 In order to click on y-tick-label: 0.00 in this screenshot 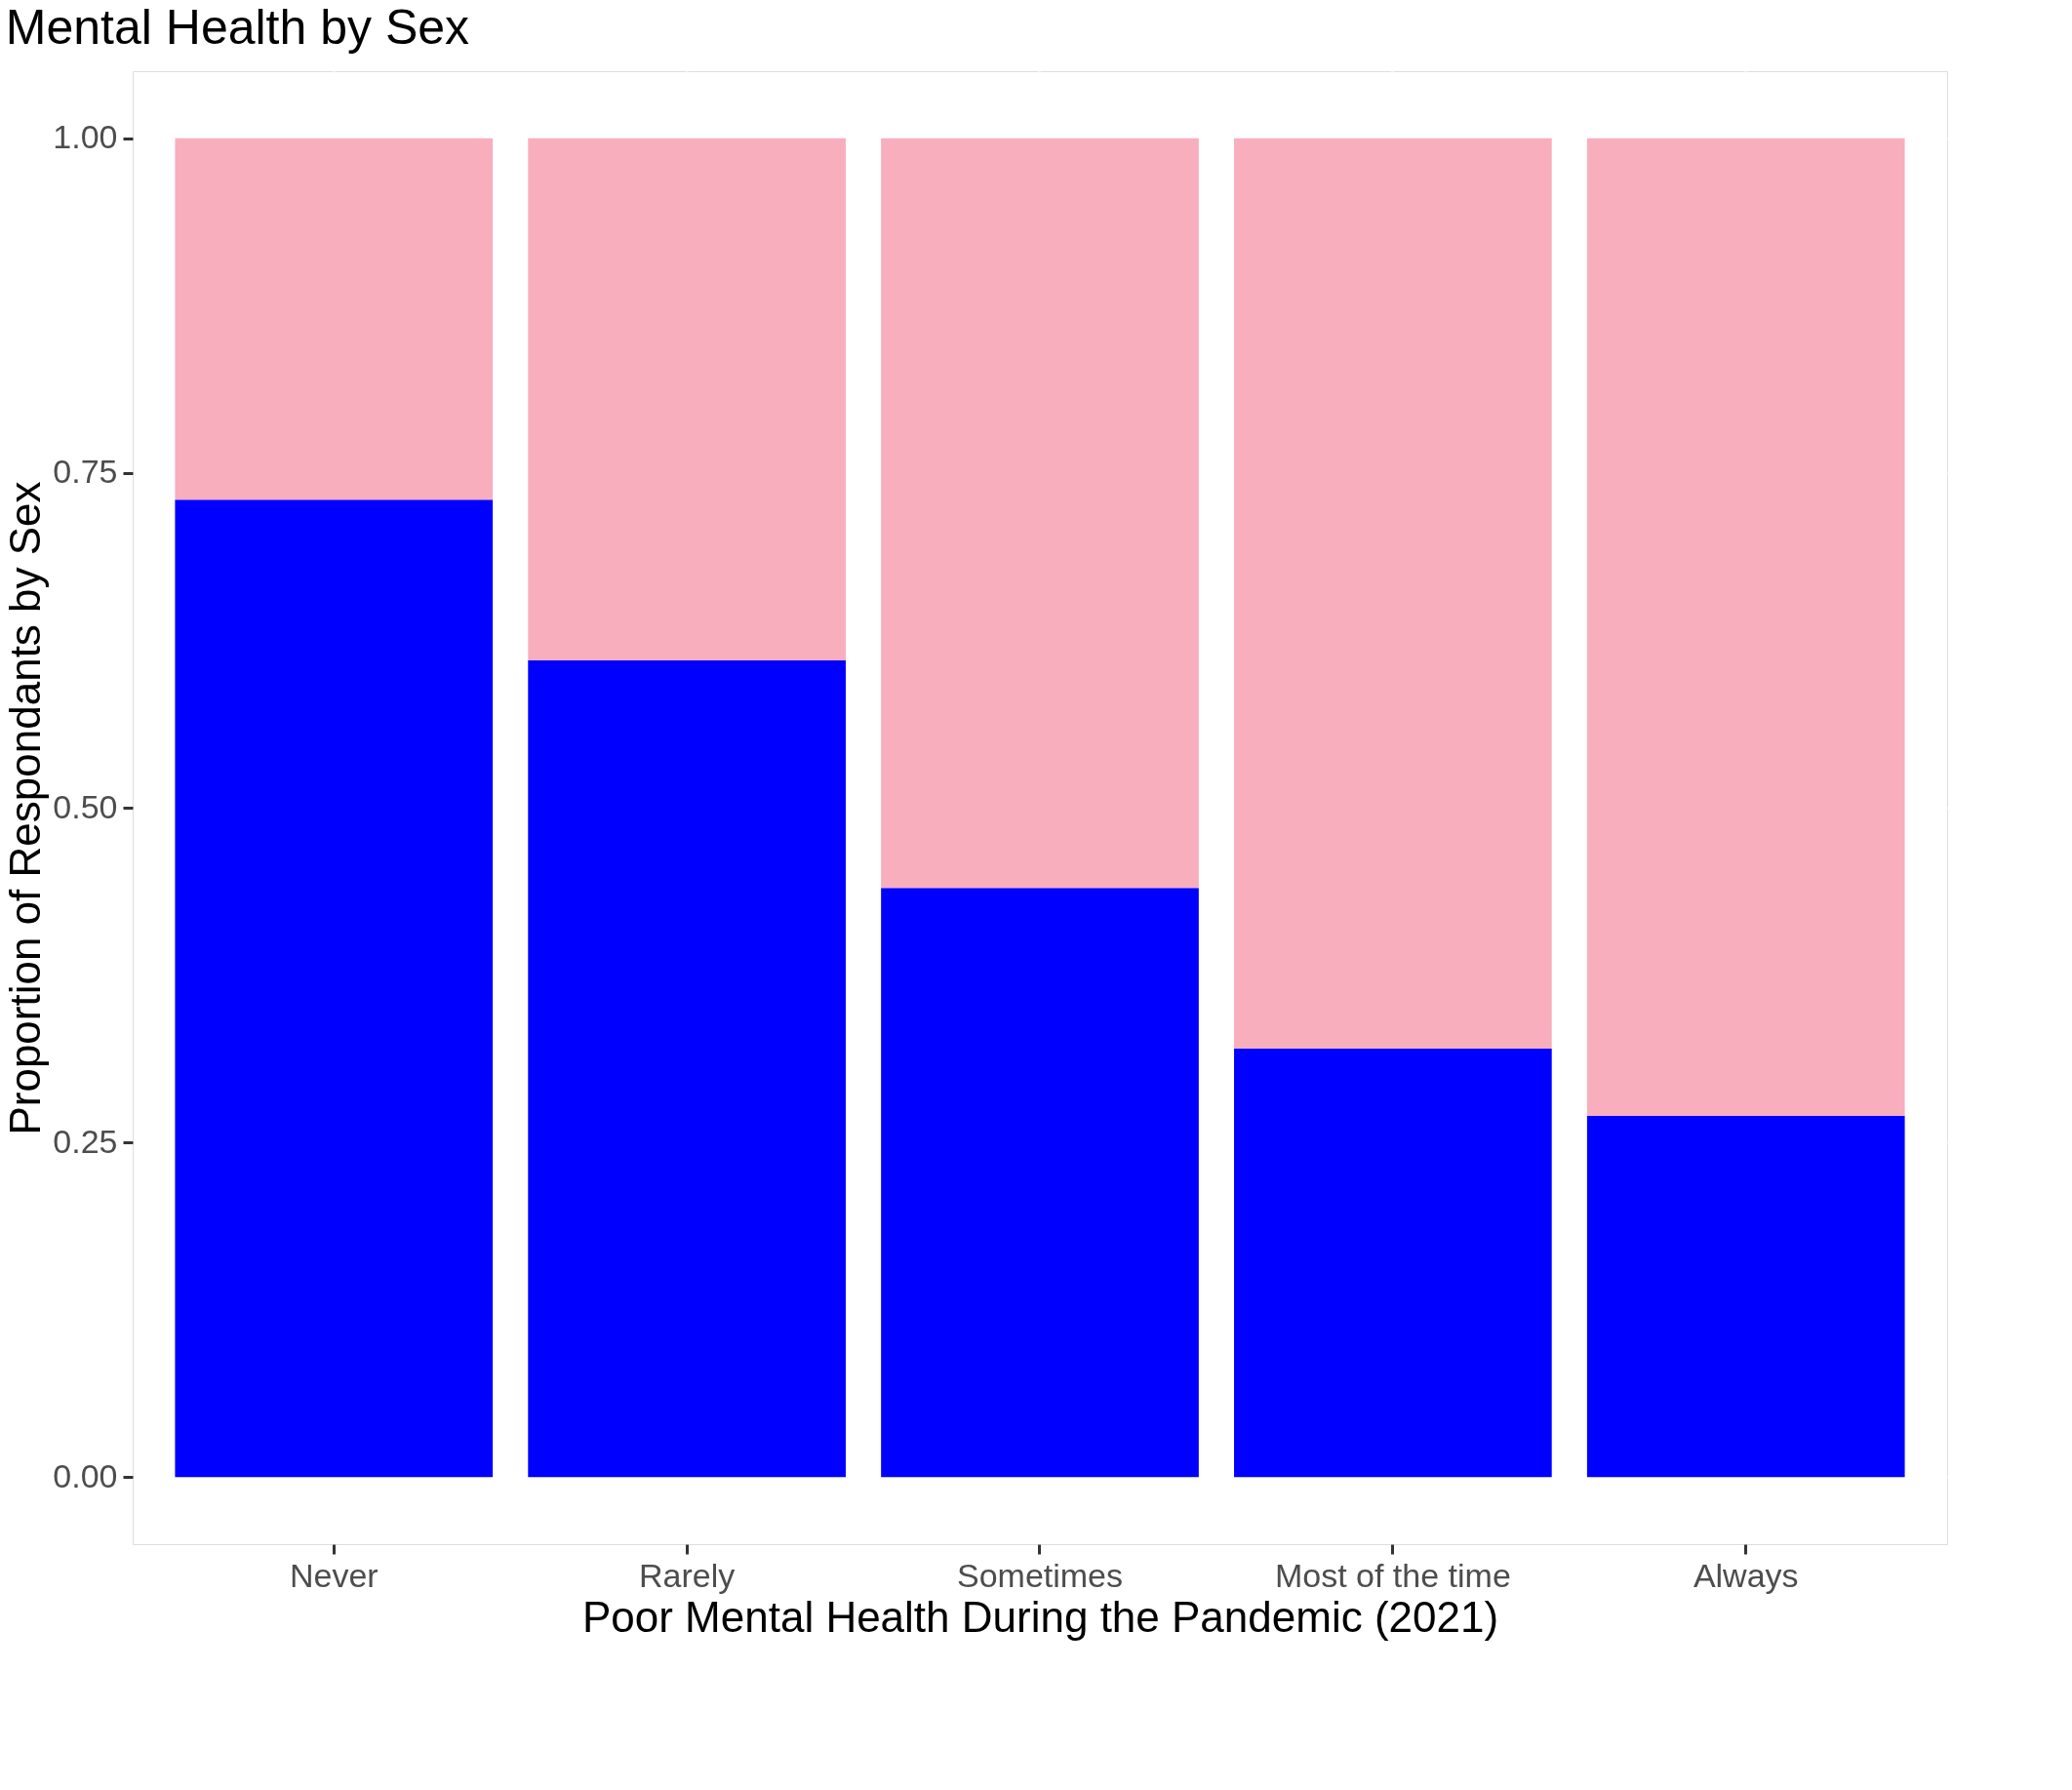, I will do `click(86, 1475)`.